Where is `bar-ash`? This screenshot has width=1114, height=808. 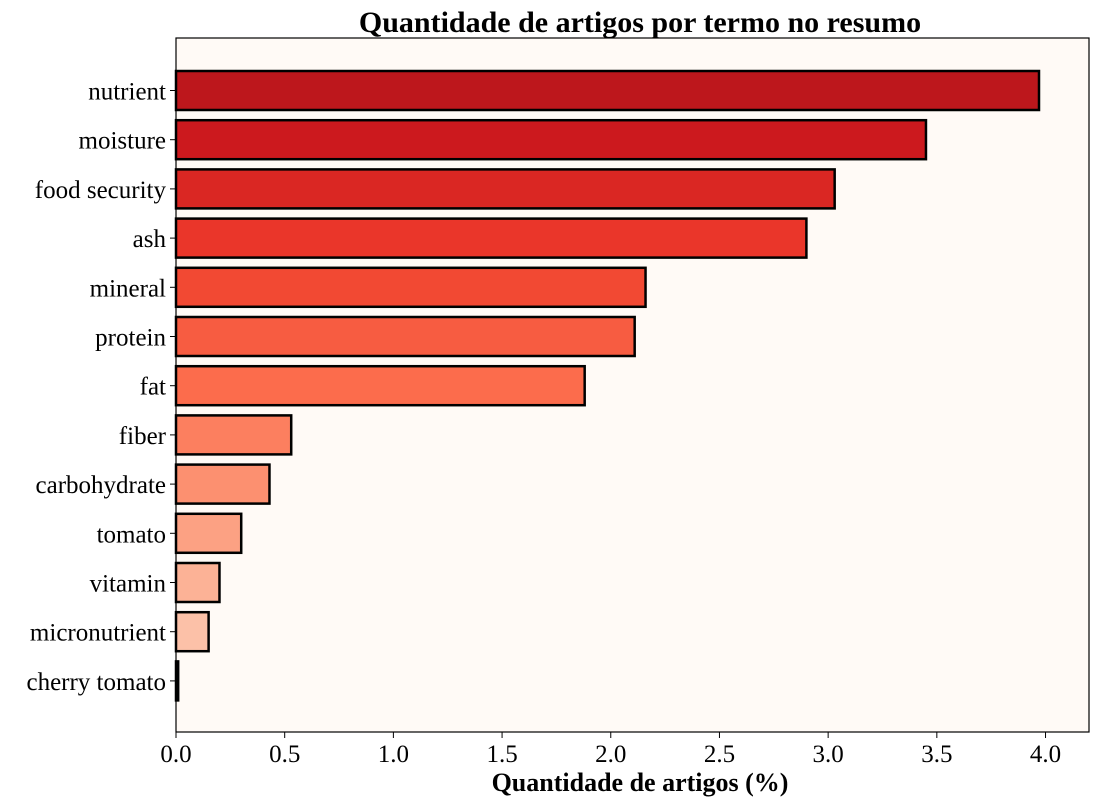
bar-ash is located at coordinates (491, 238).